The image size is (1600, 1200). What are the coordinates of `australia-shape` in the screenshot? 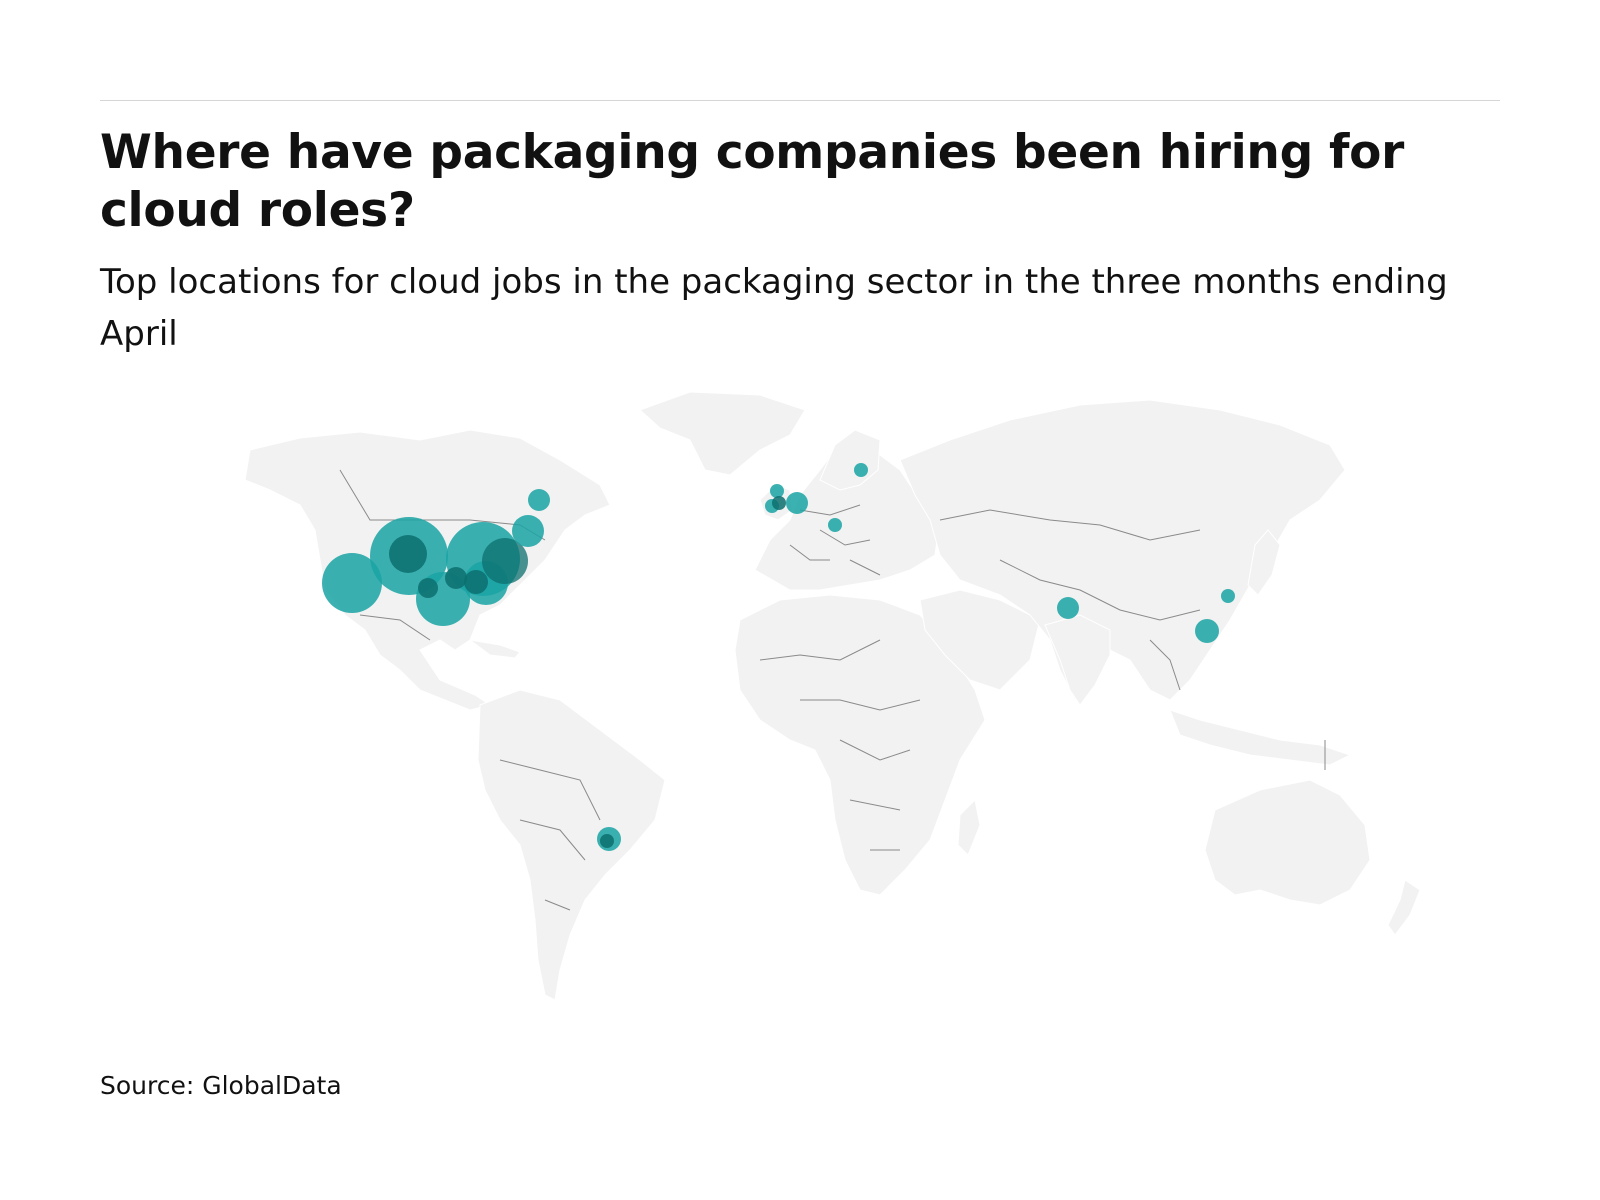 It's located at (1287, 842).